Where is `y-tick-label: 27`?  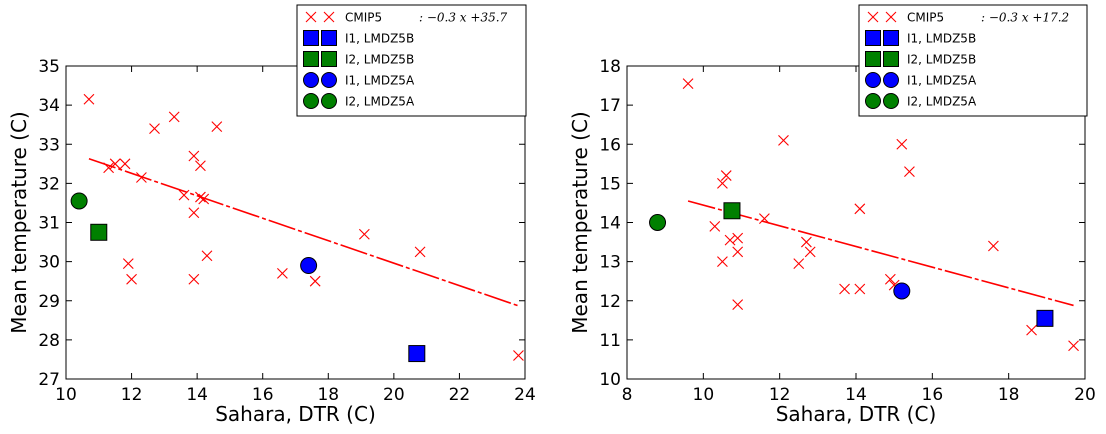
y-tick-label: 27 is located at coordinates (49, 380).